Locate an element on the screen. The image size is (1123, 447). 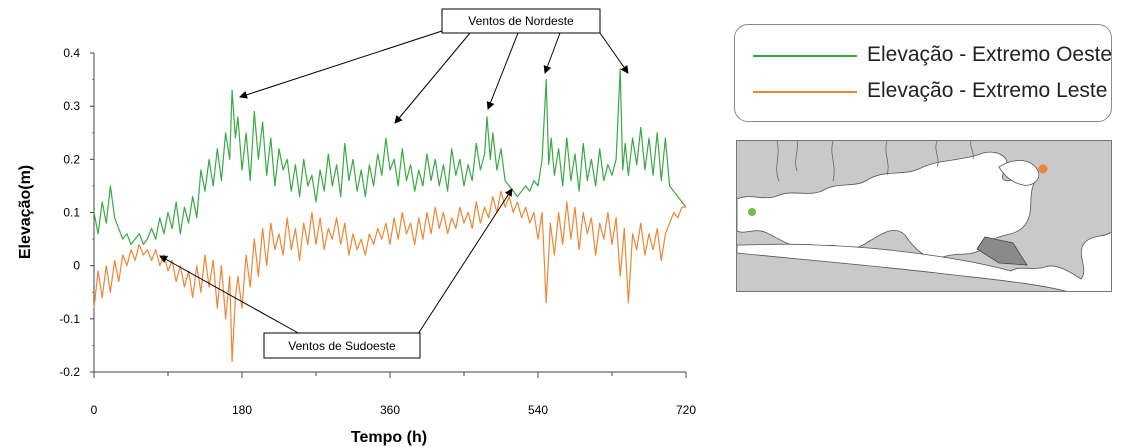
x-axis-title: Tempo (h) is located at coordinates (389, 437).